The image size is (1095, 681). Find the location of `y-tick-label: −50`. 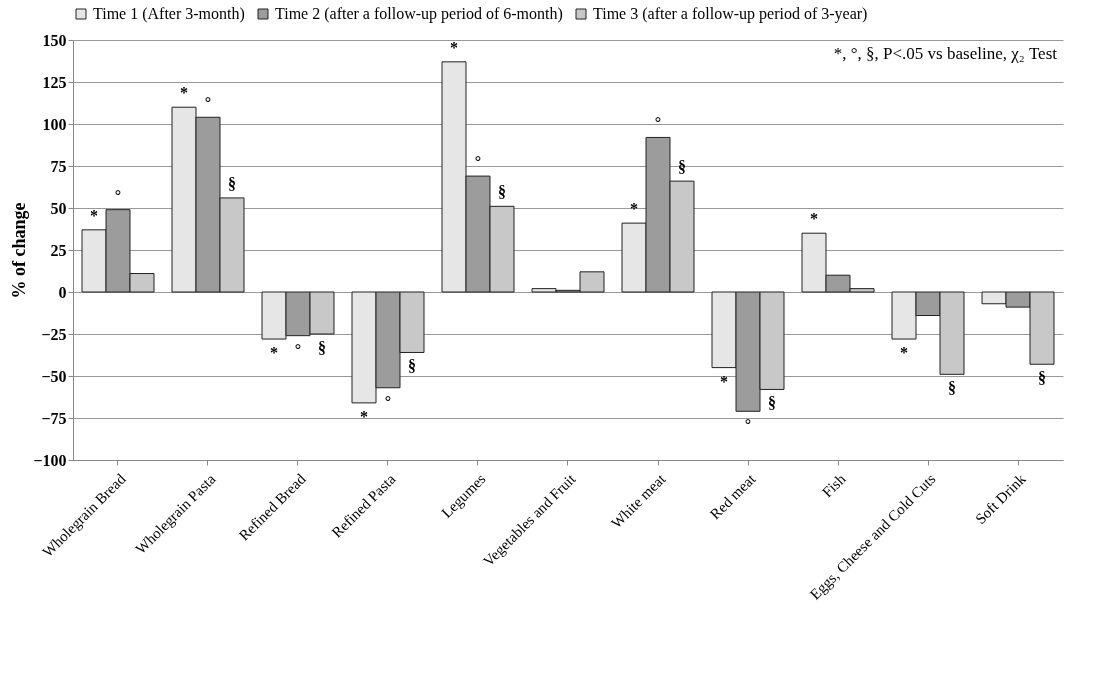

y-tick-label: −50 is located at coordinates (54, 376).